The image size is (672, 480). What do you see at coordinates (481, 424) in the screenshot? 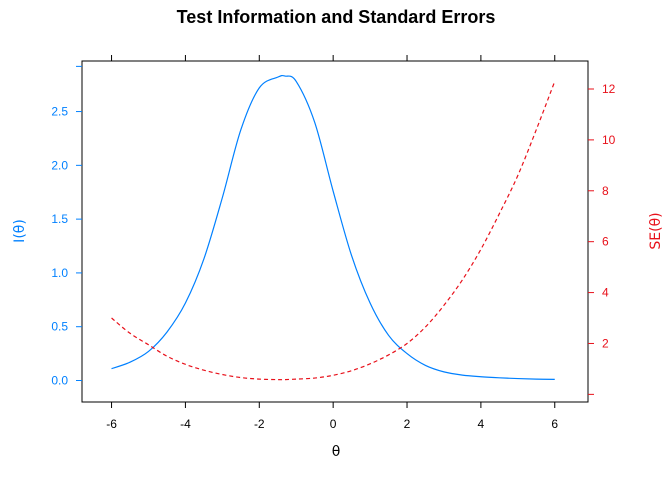
I see `x-tick-label: 4` at bounding box center [481, 424].